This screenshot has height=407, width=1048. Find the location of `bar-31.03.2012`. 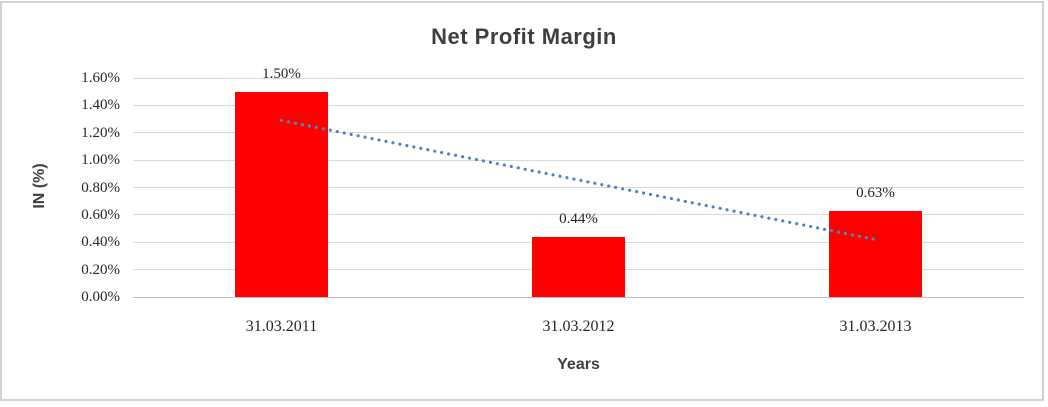

bar-31.03.2012 is located at coordinates (578, 266).